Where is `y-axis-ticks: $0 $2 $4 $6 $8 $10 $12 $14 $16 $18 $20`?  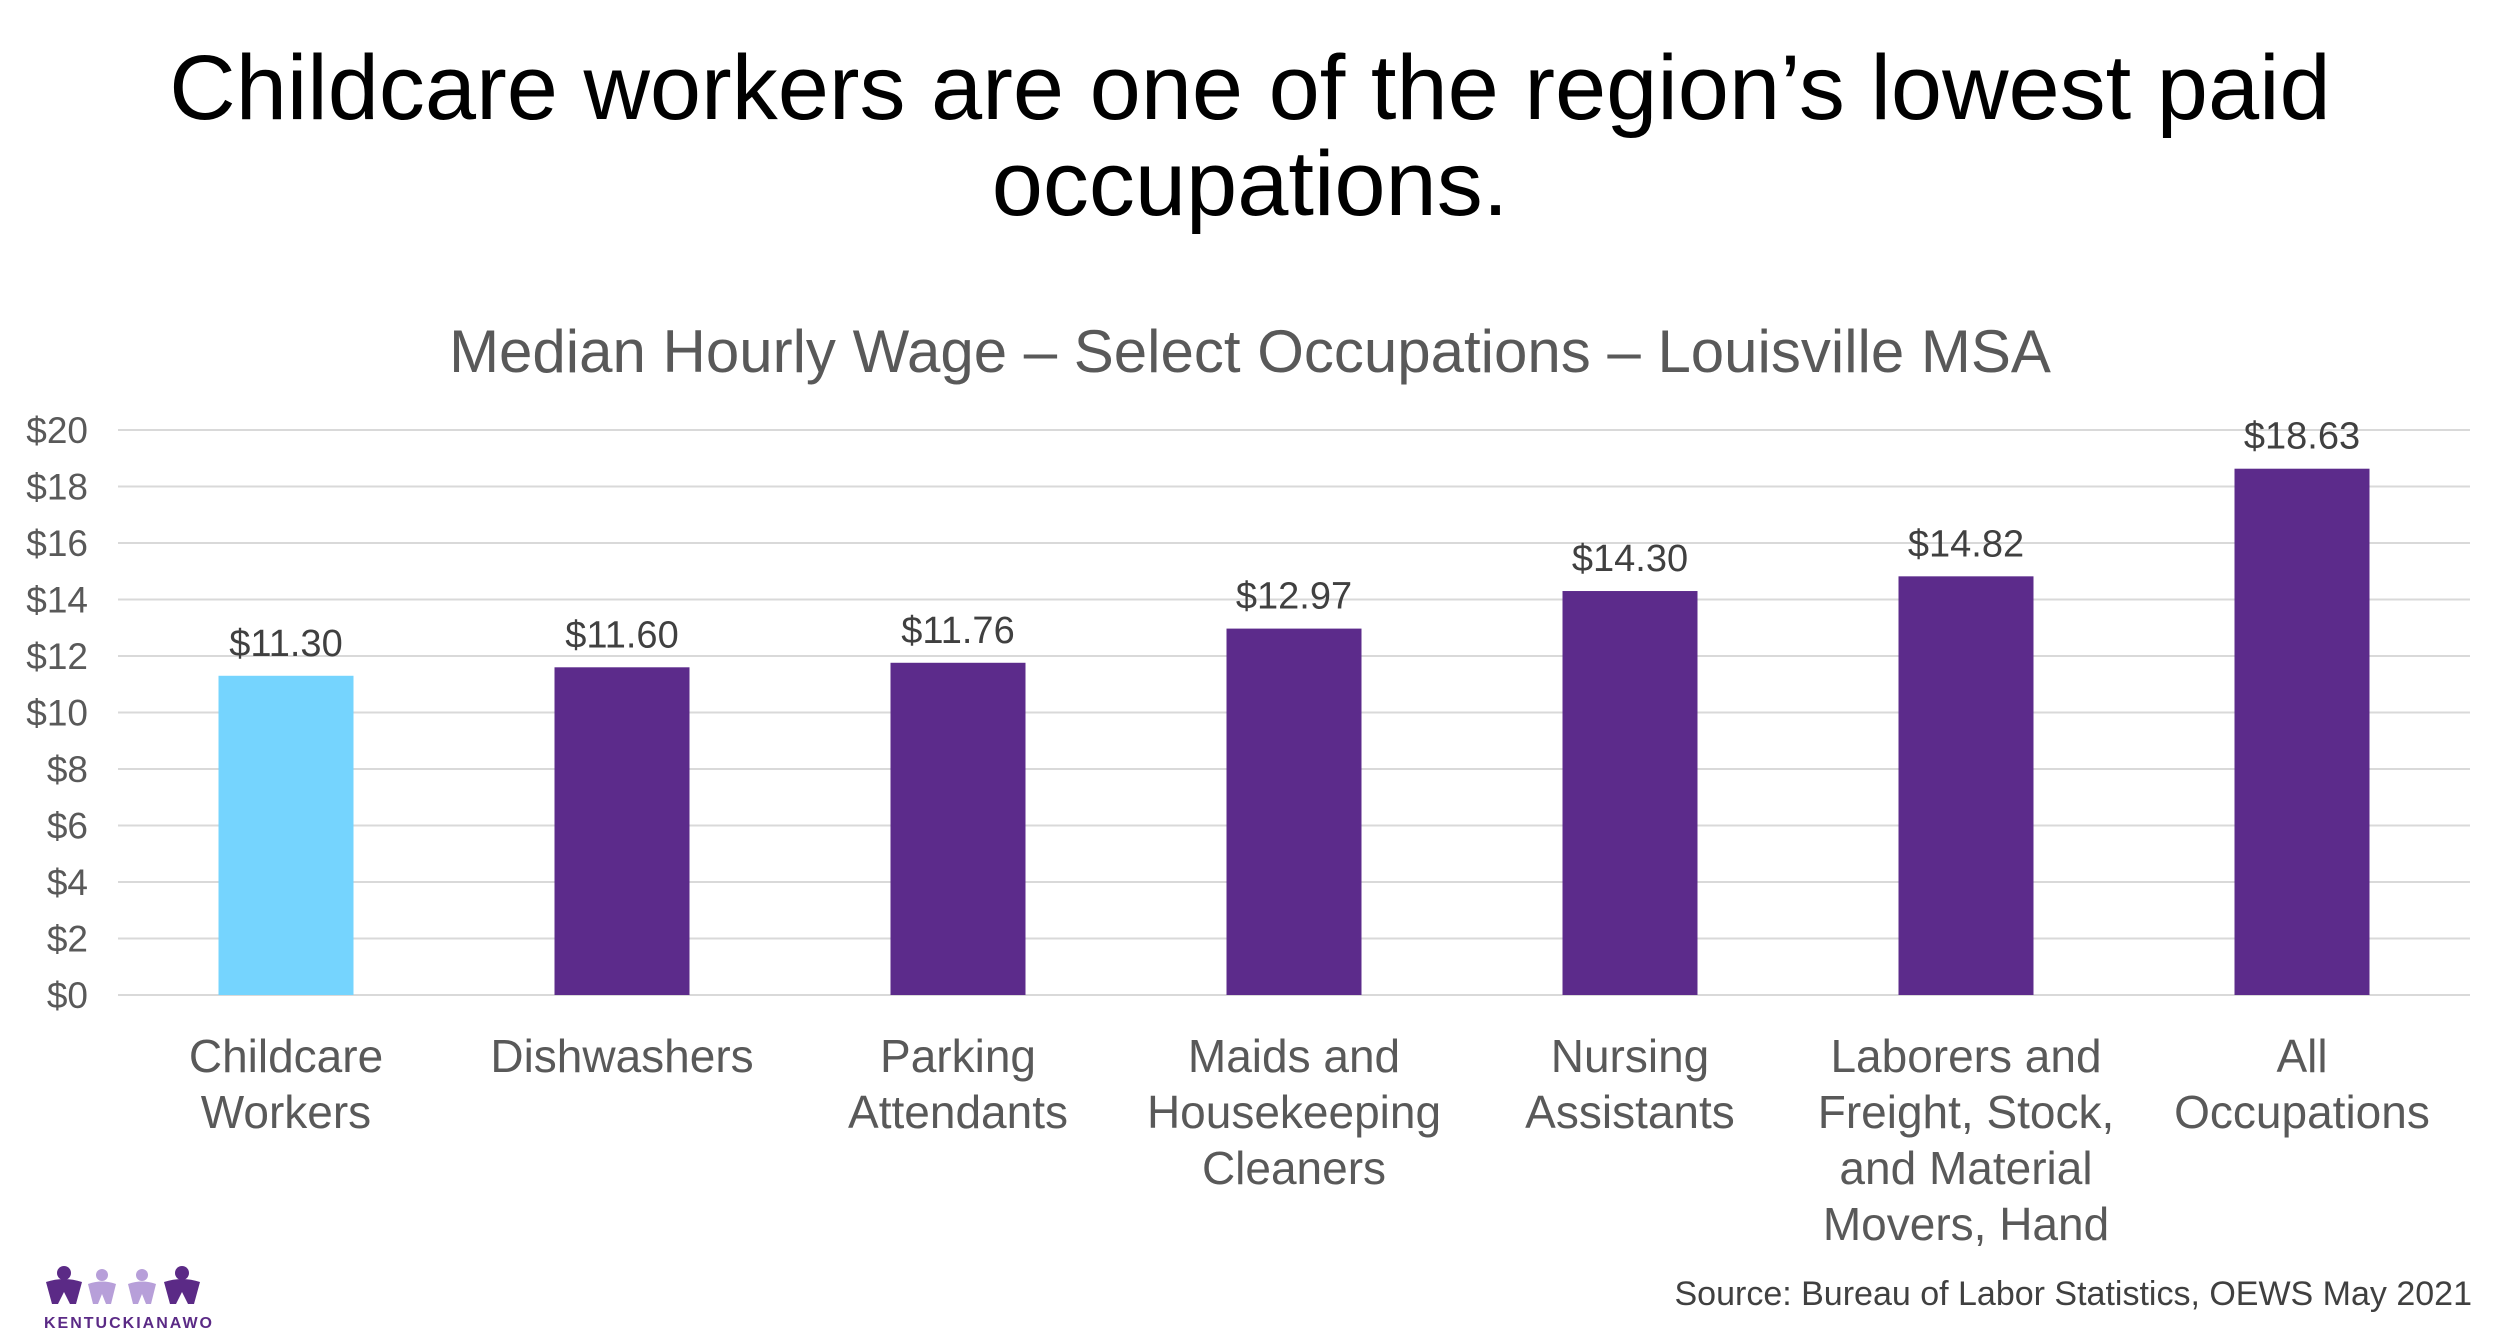 y-axis-ticks: $0 $2 $4 $6 $8 $10 $12 $14 $16 $18 $20 is located at coordinates (57, 713).